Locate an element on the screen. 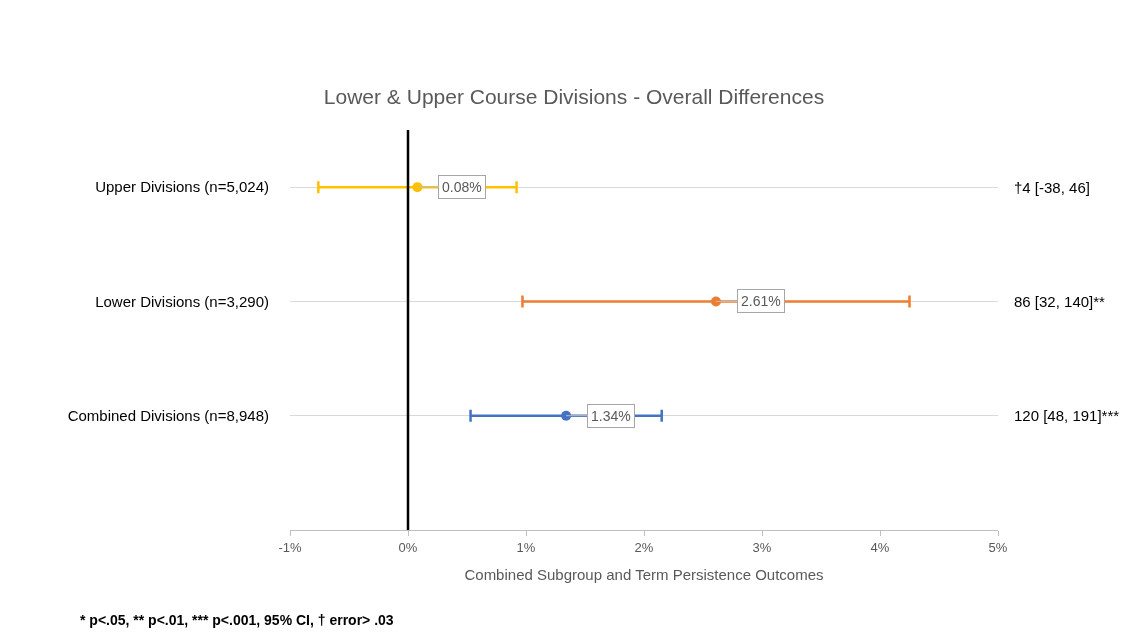  x-tick-label: 1% is located at coordinates (526, 547).